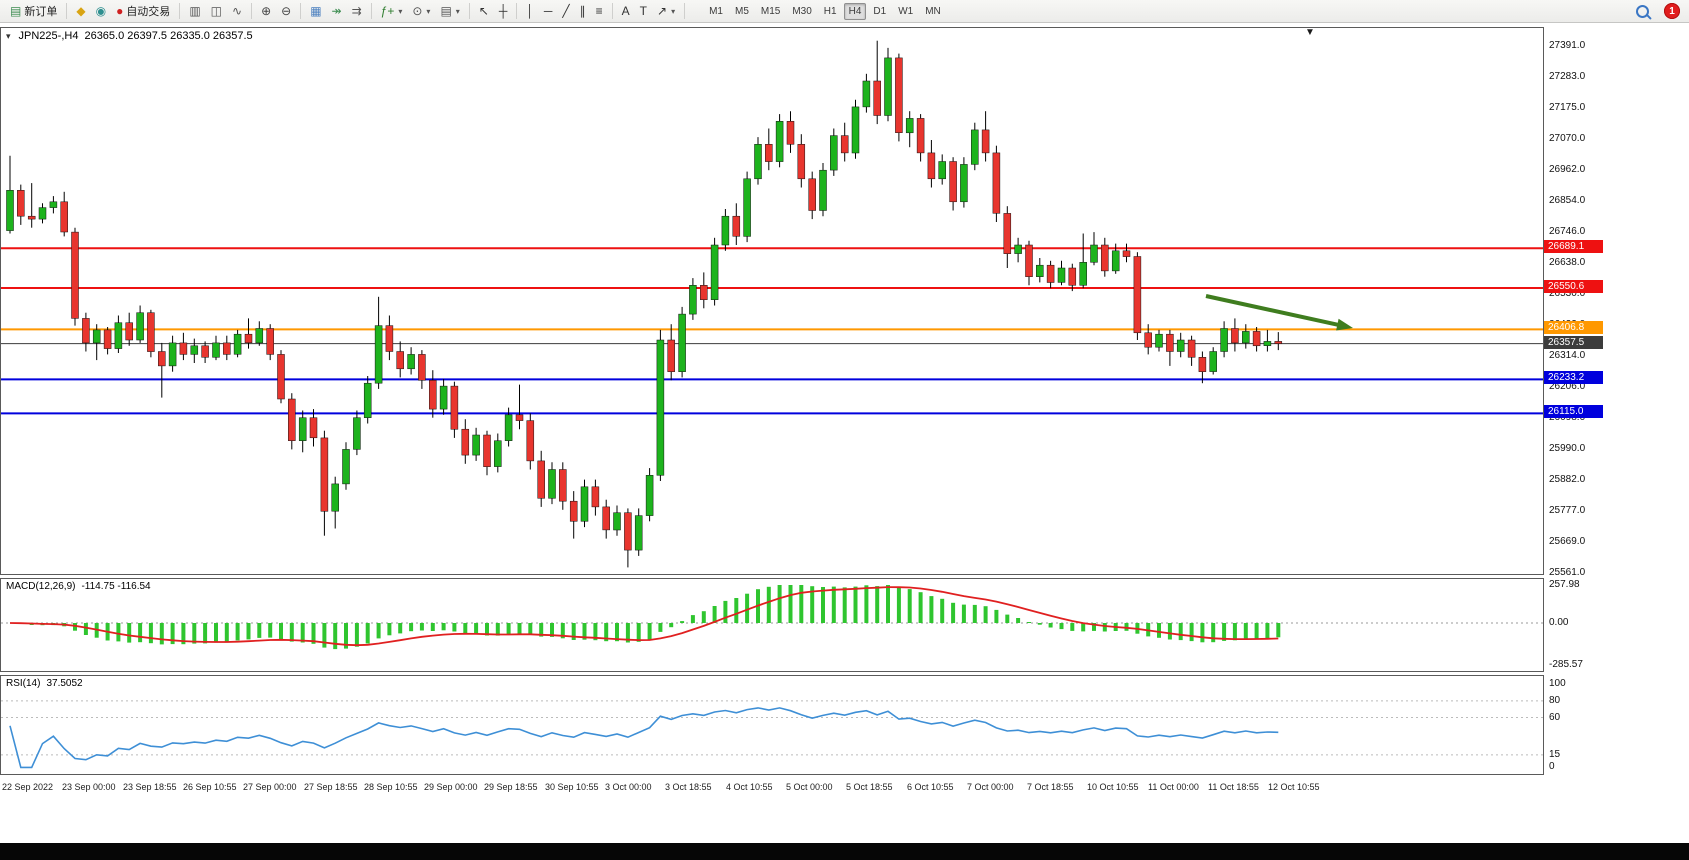  I want to click on text-label-icon: T, so click(643, 11).